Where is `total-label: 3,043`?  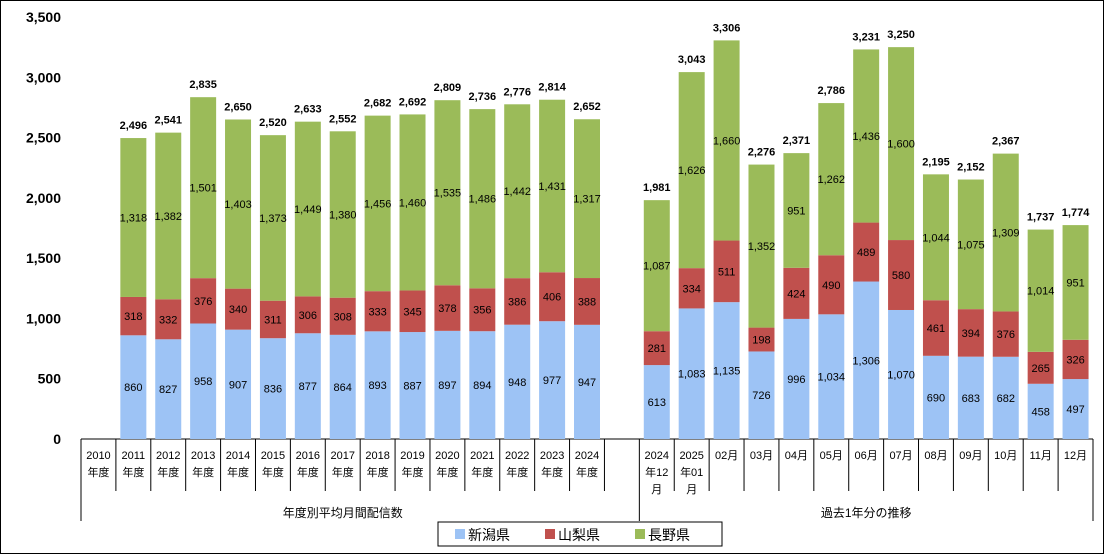
total-label: 3,043 is located at coordinates (692, 60).